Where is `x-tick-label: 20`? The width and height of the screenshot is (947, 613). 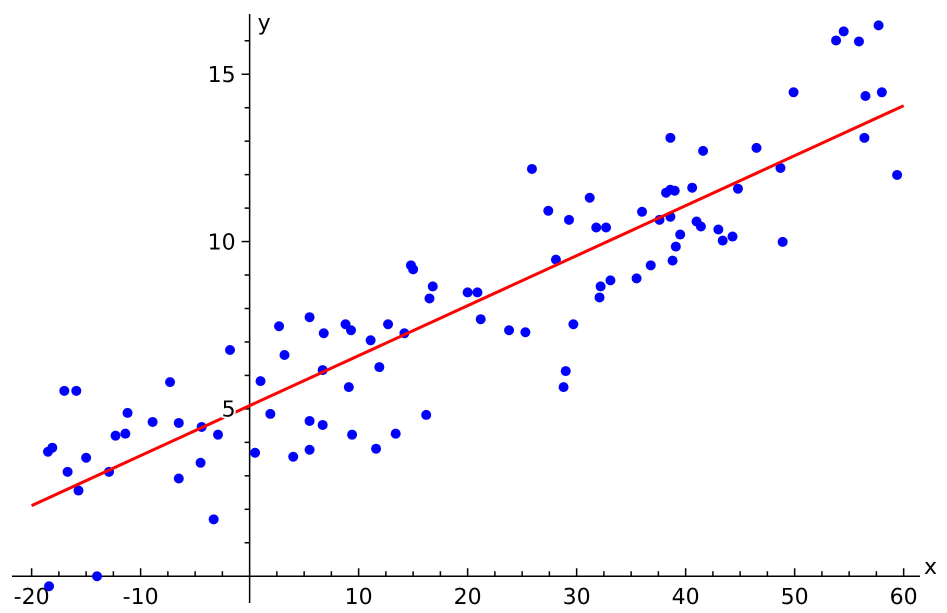 x-tick-label: 20 is located at coordinates (468, 597).